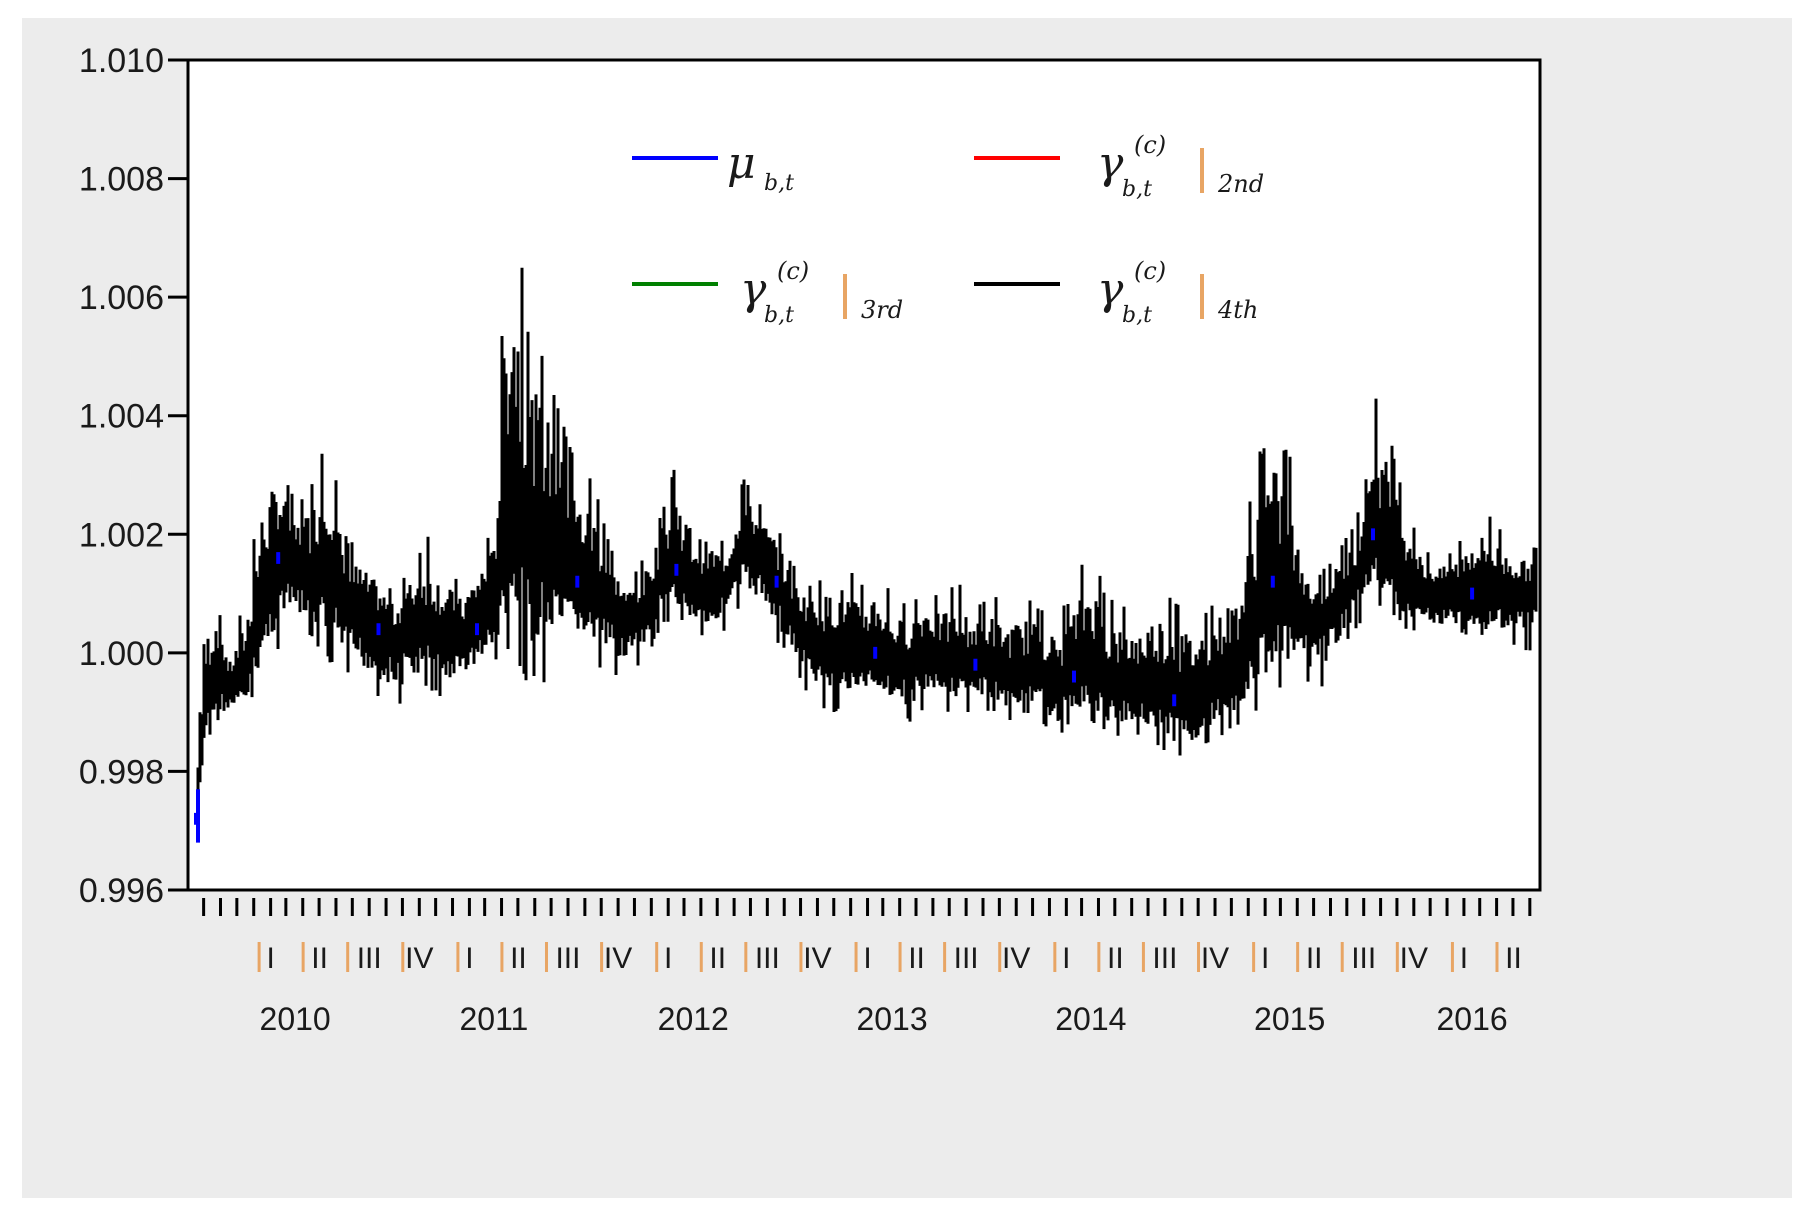 This screenshot has height=1217, width=1802. Describe the element at coordinates (121, 61) in the screenshot. I see `y-tick-label: 1.010` at that location.